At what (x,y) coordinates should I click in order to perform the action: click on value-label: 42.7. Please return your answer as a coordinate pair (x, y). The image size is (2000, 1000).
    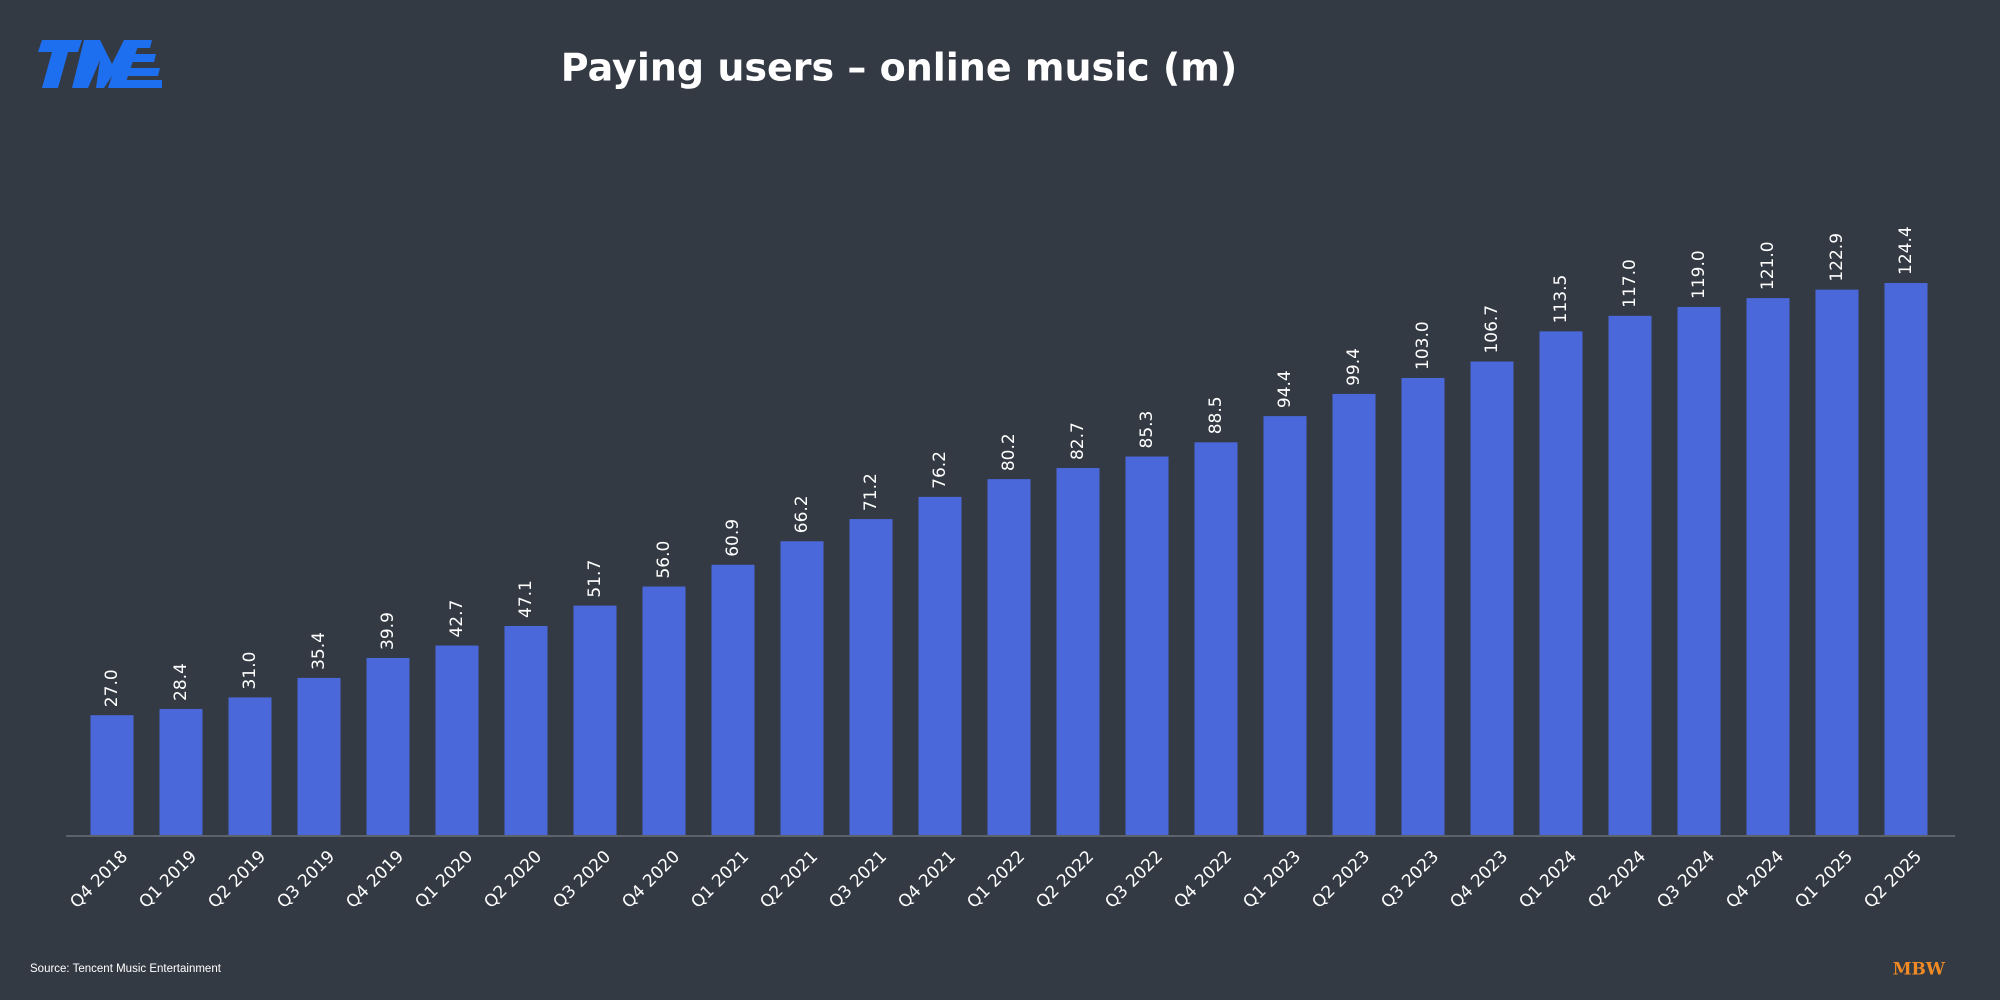
    Looking at the image, I should click on (457, 619).